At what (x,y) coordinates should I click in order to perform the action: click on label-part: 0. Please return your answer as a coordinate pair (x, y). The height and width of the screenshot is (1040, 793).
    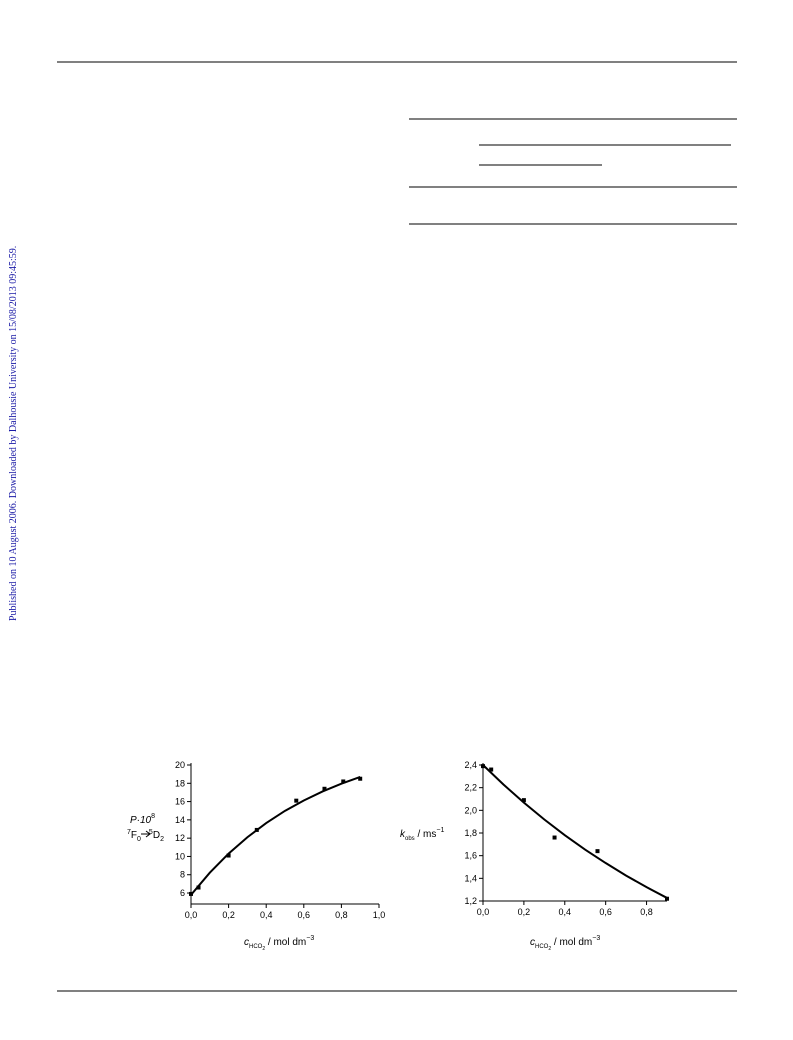
    Looking at the image, I should click on (139, 839).